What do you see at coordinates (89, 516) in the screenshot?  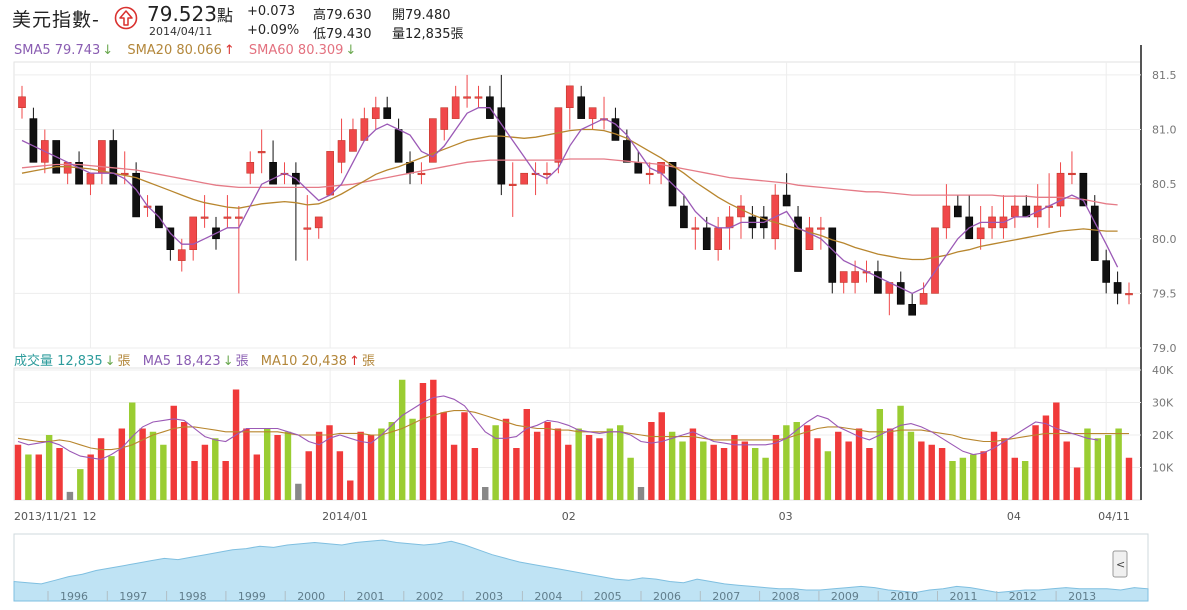 I see `x-tick-label: 12` at bounding box center [89, 516].